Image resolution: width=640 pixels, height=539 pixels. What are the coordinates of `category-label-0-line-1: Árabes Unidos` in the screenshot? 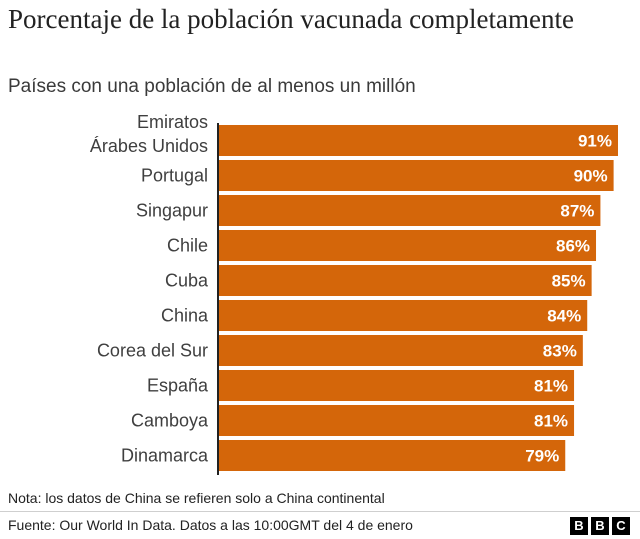 It's located at (149, 146).